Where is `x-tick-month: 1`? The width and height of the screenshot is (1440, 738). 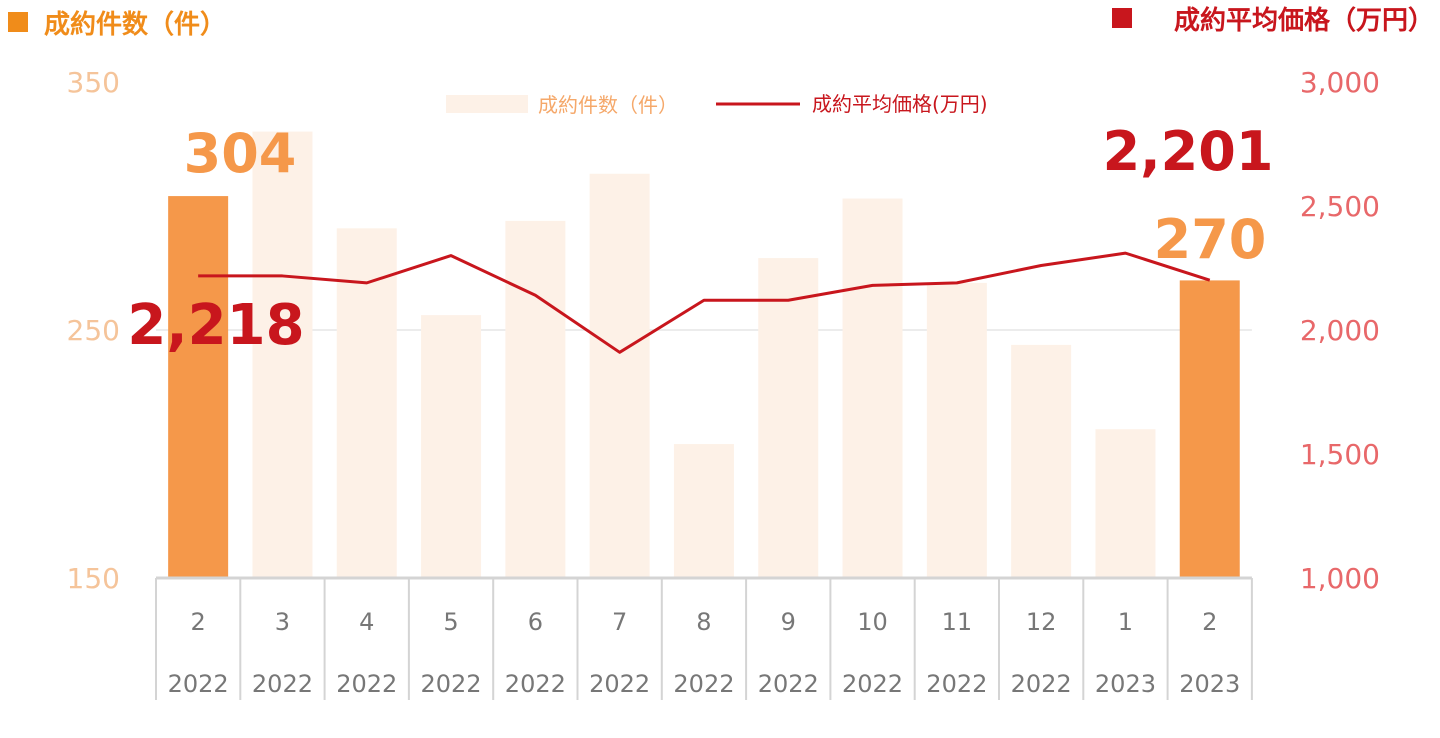 x-tick-month: 1 is located at coordinates (1125, 622).